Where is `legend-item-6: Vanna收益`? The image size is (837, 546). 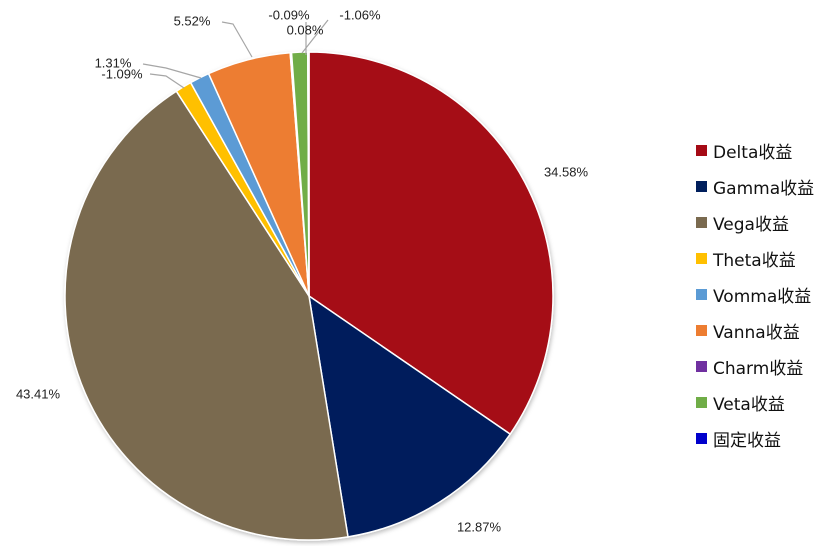
legend-item-6: Vanna收益 is located at coordinates (755, 330).